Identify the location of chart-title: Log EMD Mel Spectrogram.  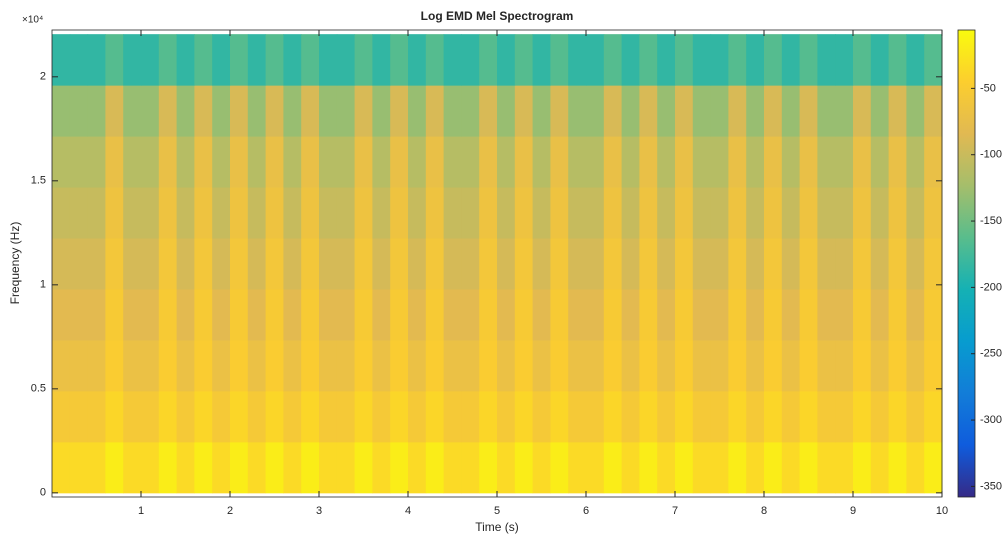
(497, 16).